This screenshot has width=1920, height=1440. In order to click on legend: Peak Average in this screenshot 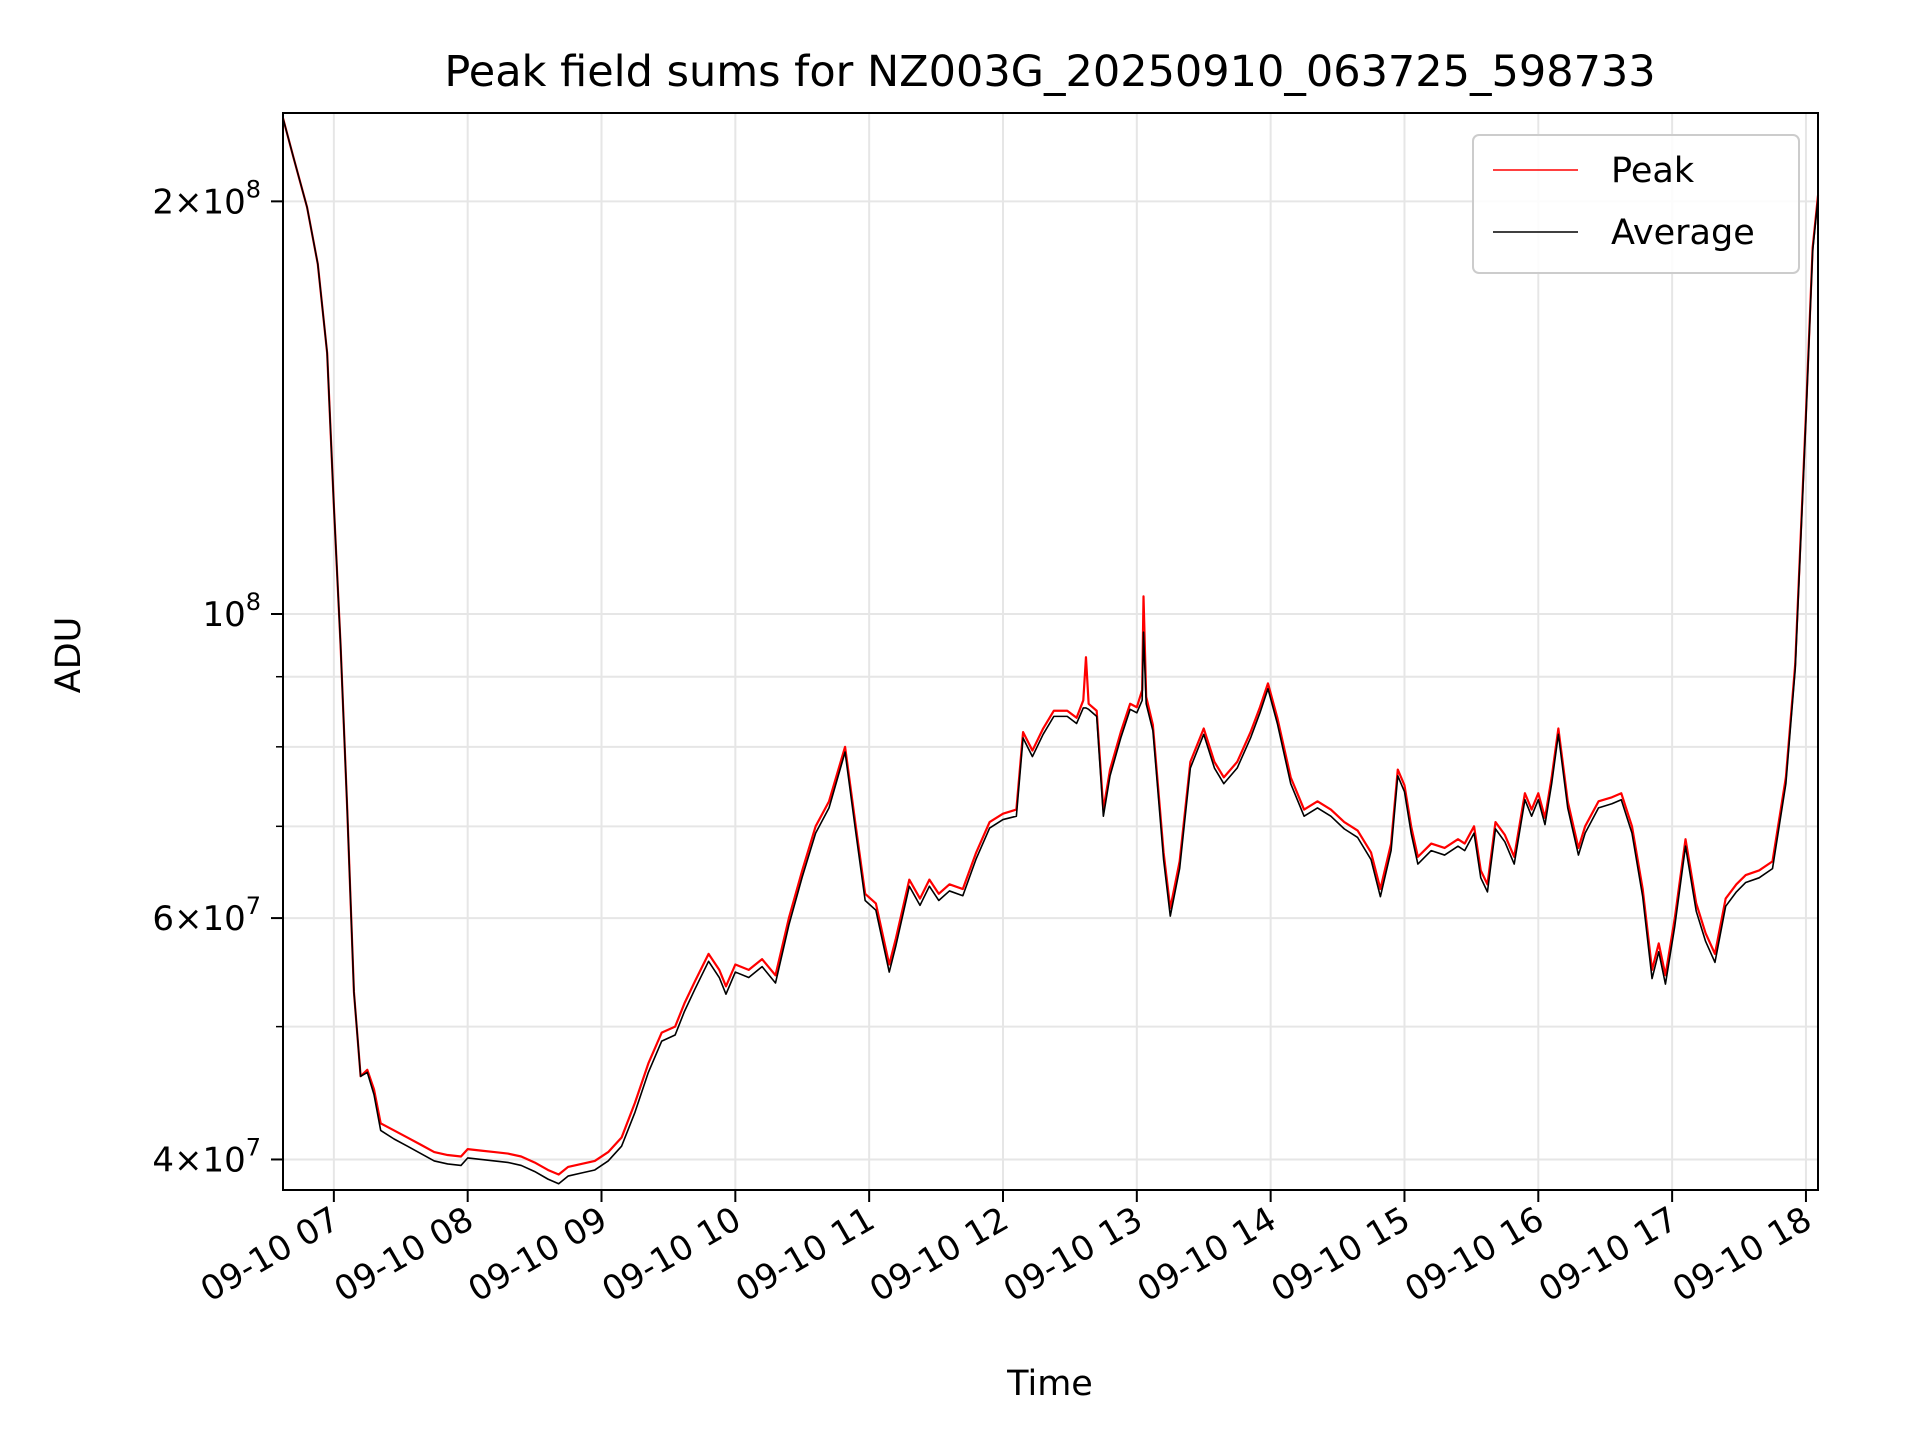, I will do `click(1636, 204)`.